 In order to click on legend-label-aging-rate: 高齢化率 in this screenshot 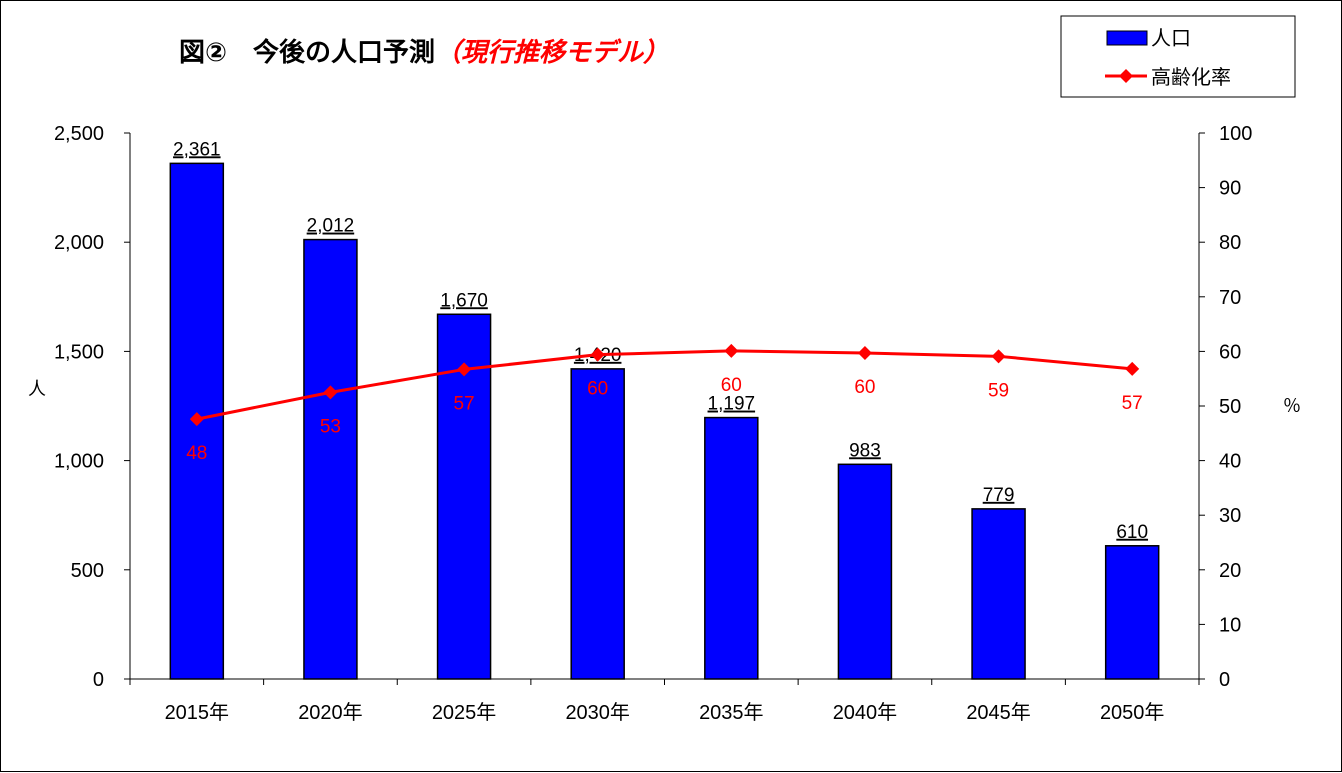, I will do `click(1191, 77)`.